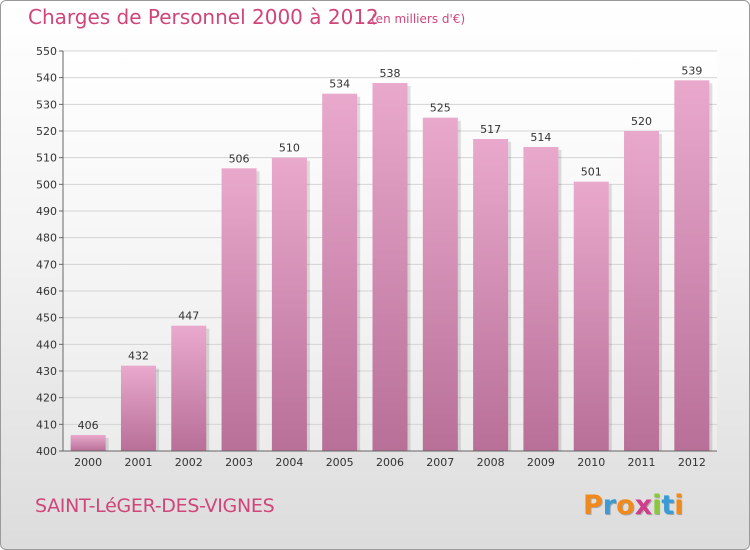 The height and width of the screenshot is (550, 750). I want to click on y-tick-label: 460, so click(46, 291).